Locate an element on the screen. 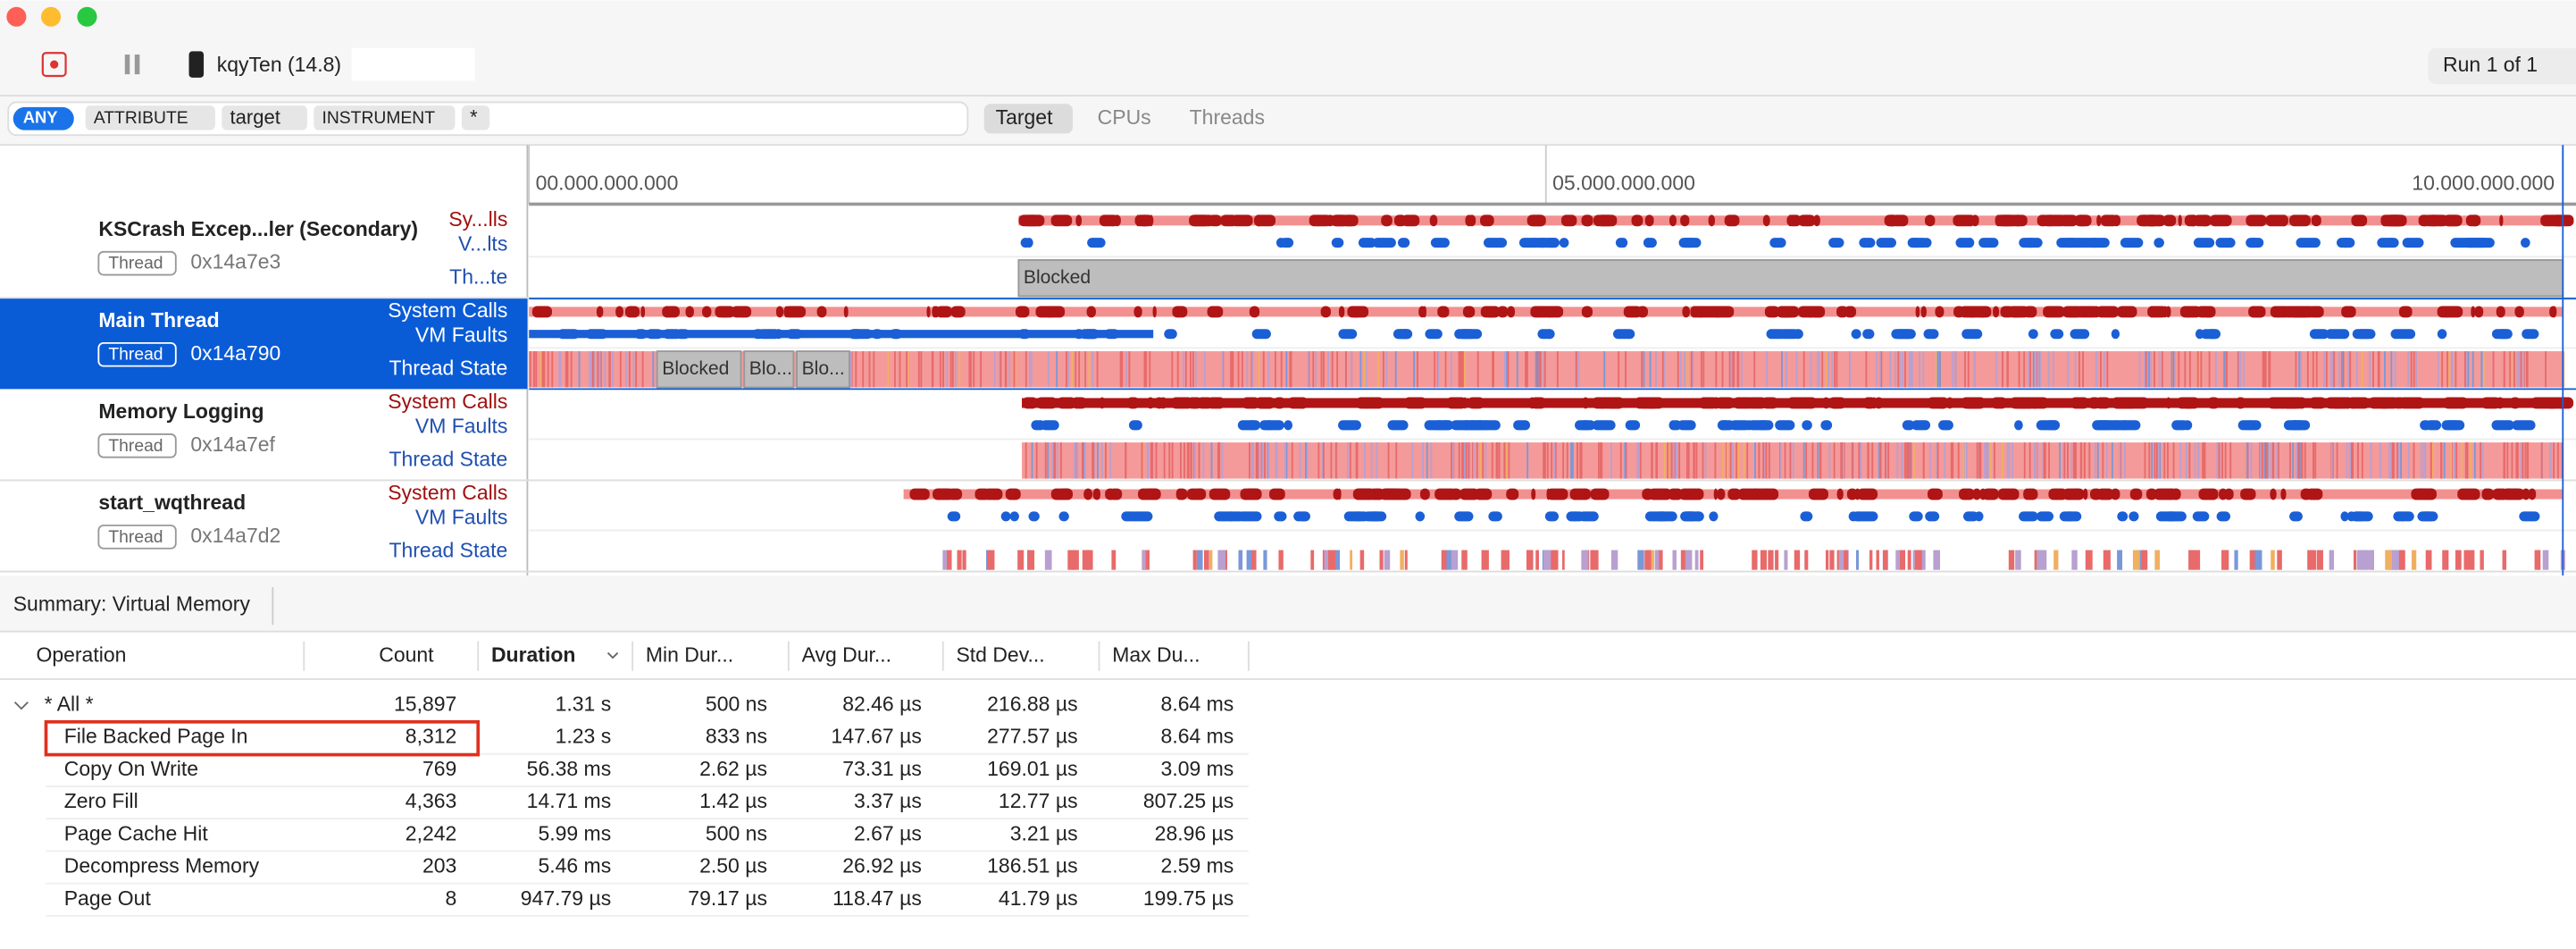 The height and width of the screenshot is (949, 2576). device-name: kqyTen (14.8) is located at coordinates (279, 64).